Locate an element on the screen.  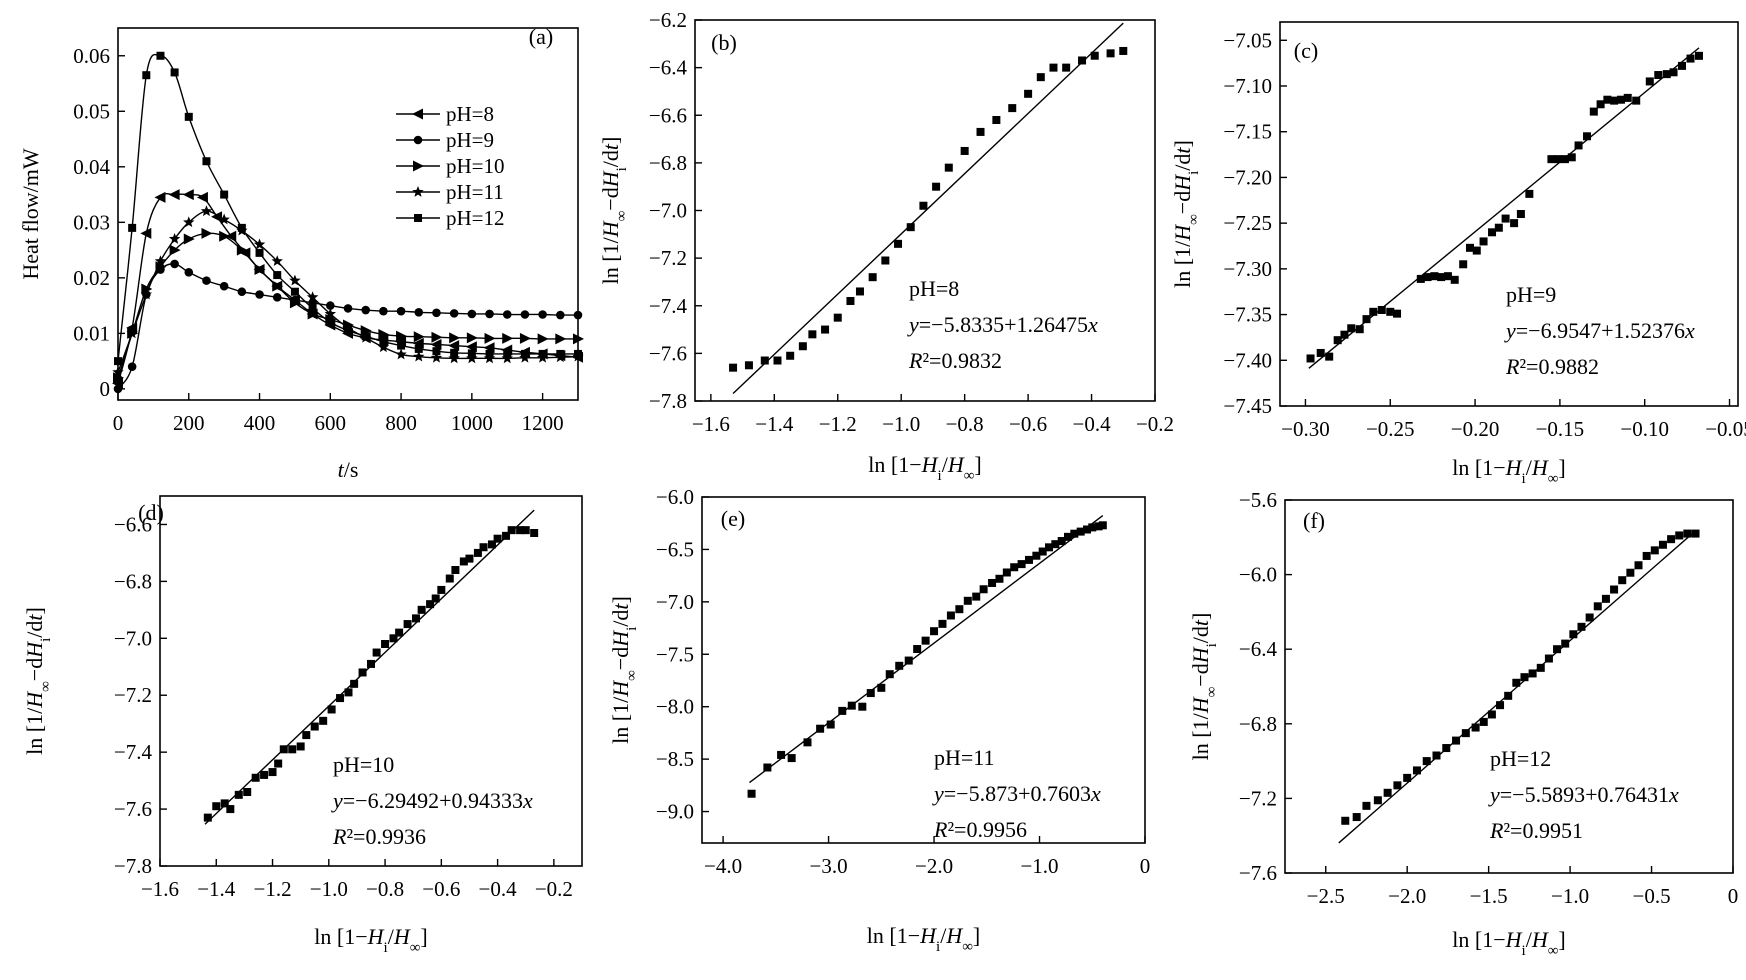
x-axis-label: ln [1−Hi/H∞] is located at coordinates (370, 940).